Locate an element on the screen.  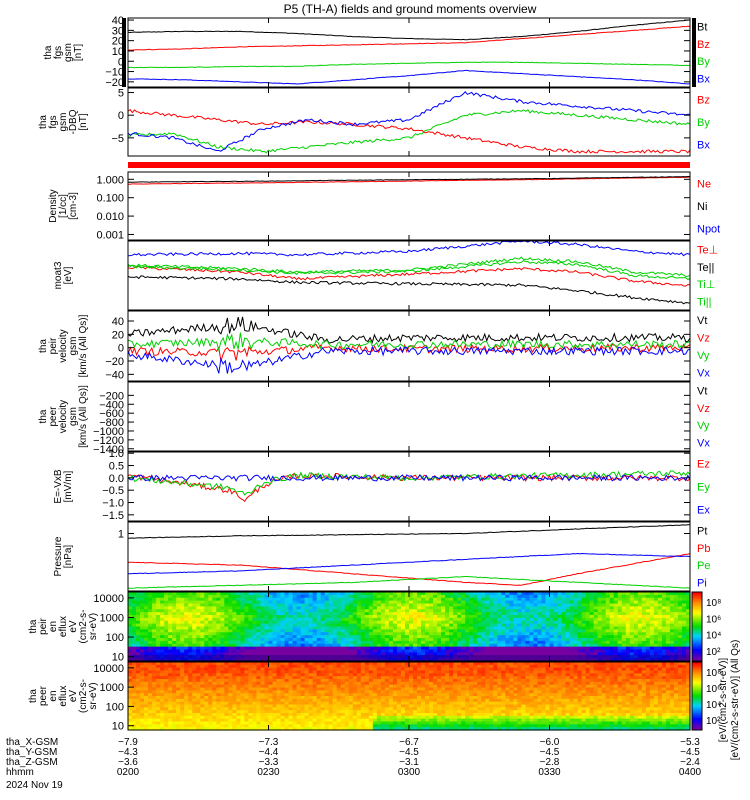
y-tick-label: −400 is located at coordinates (111, 405).